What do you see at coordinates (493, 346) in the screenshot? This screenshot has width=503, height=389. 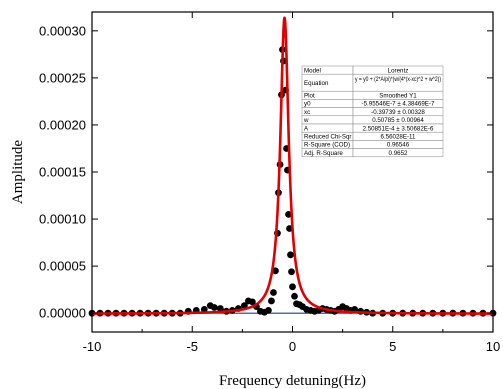 I see `x-tick-label: 10` at bounding box center [493, 346].